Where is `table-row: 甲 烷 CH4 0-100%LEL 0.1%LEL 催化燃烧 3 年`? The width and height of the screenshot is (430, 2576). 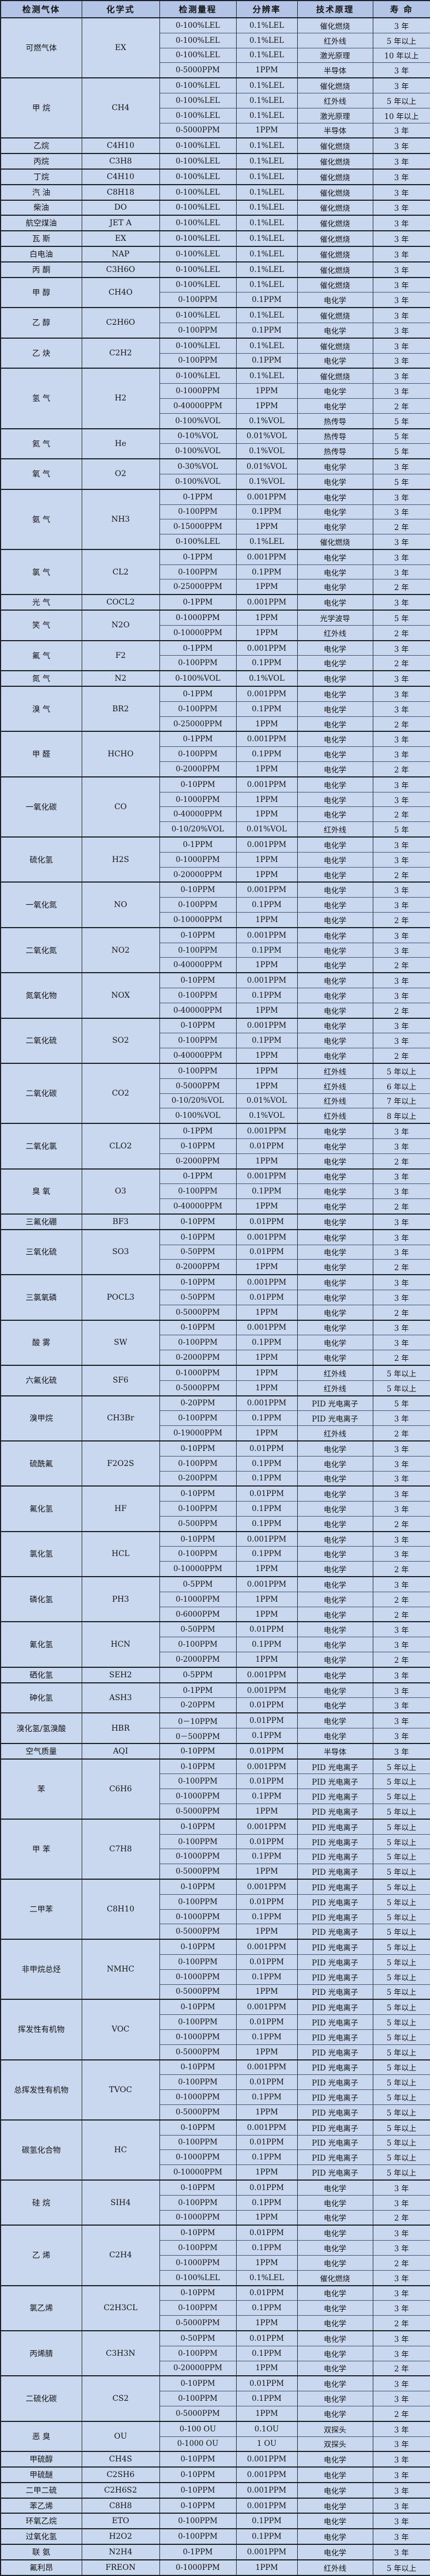
table-row: 甲 烷 CH4 0-100%LEL 0.1%LEL 催化燃烧 3 年 is located at coordinates (215, 108).